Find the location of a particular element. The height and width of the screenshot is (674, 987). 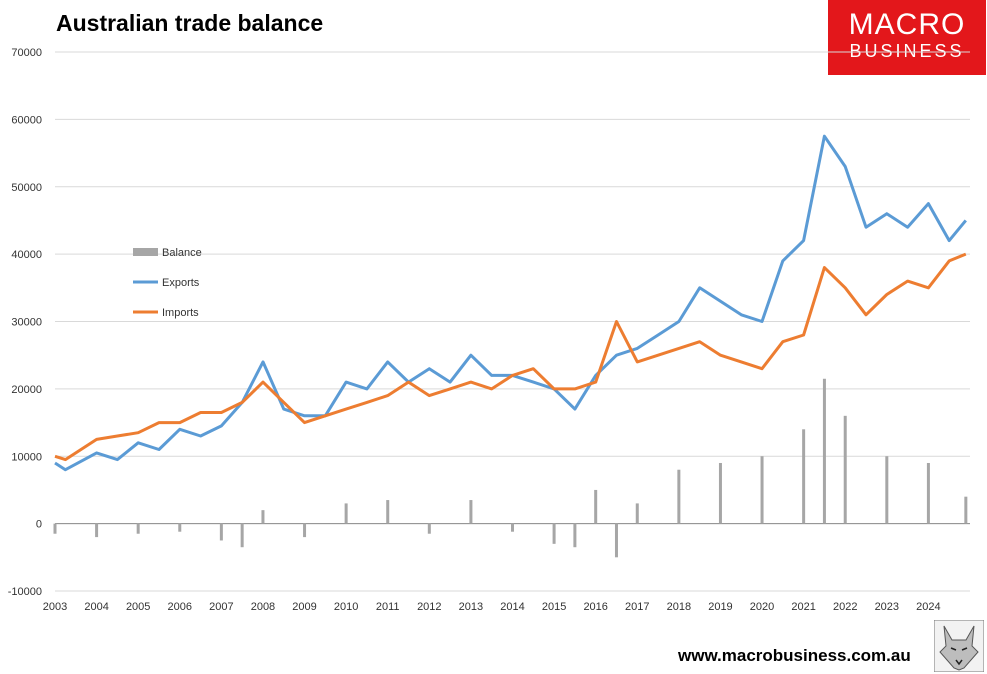

macro-business-logo: MACRO BUSINESS is located at coordinates (907, 37).